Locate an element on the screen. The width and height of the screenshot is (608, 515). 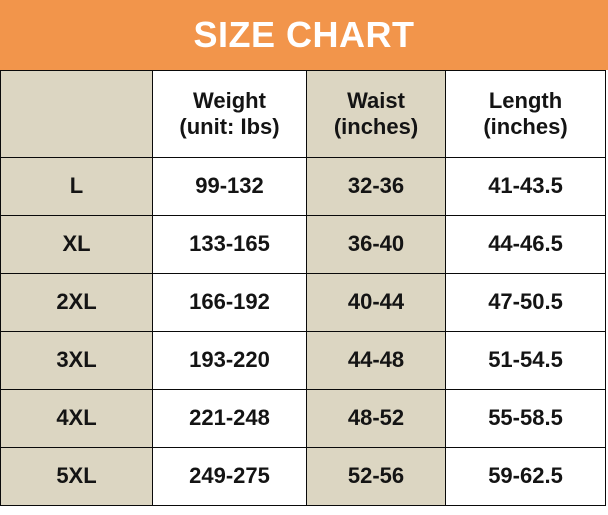
header-weight-line1: Weight is located at coordinates (229, 101).